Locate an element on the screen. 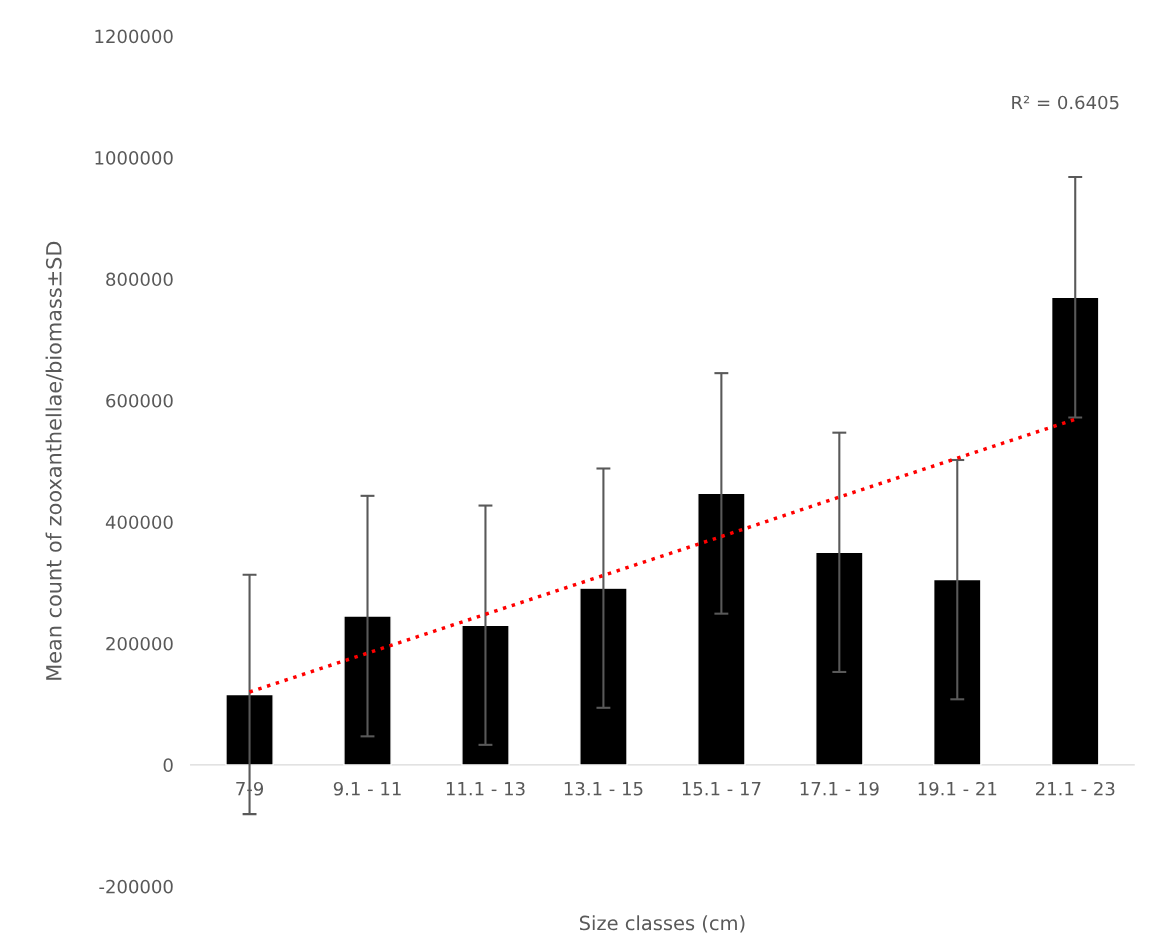  x-tick-label: 17.1 - 19 is located at coordinates (839, 788).